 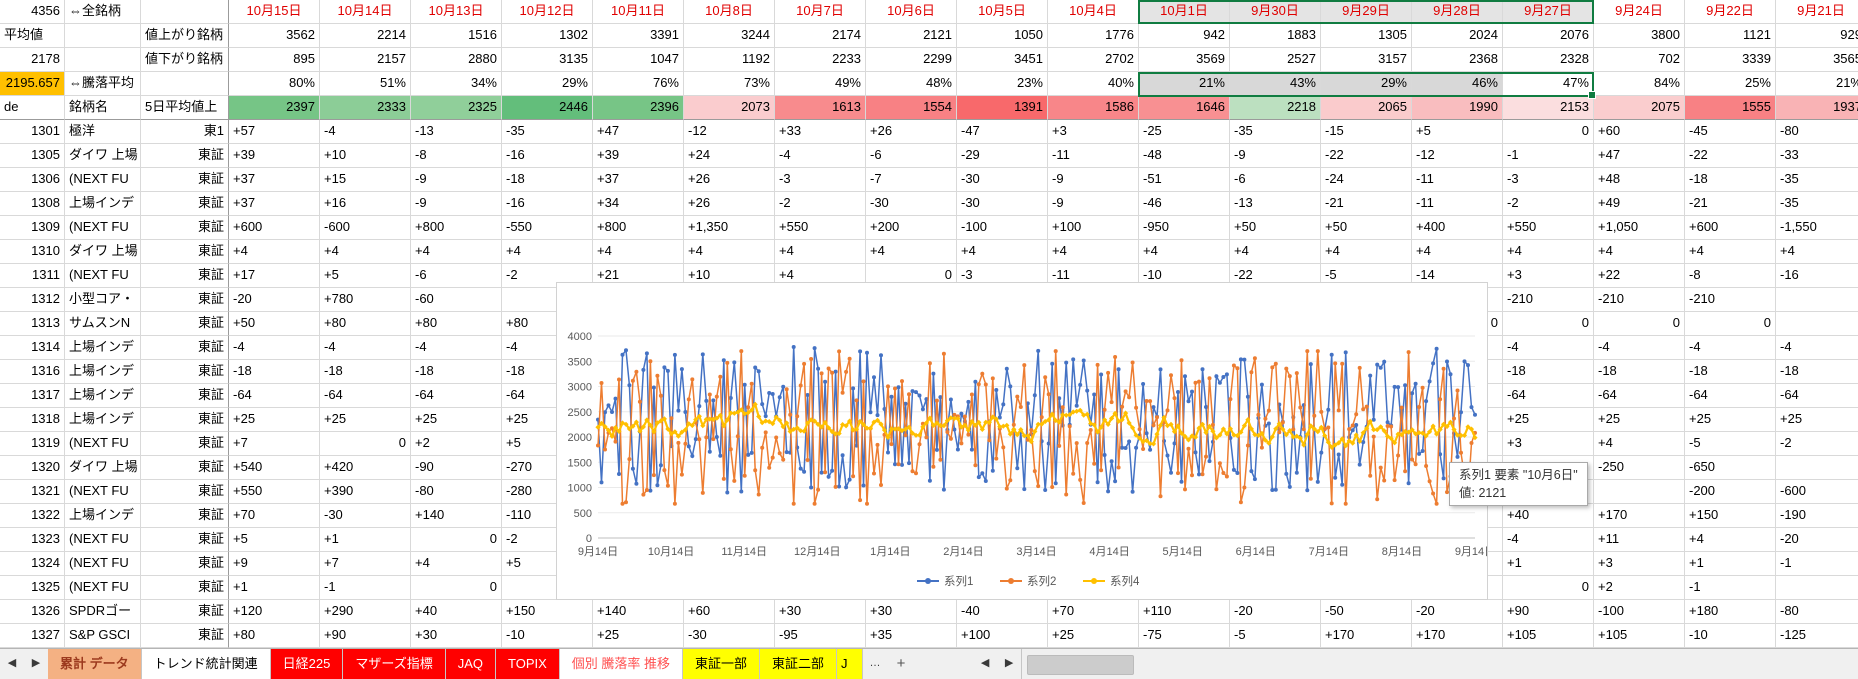 What do you see at coordinates (365, 60) in the screenshot?
I see `decliners-count: 2157` at bounding box center [365, 60].